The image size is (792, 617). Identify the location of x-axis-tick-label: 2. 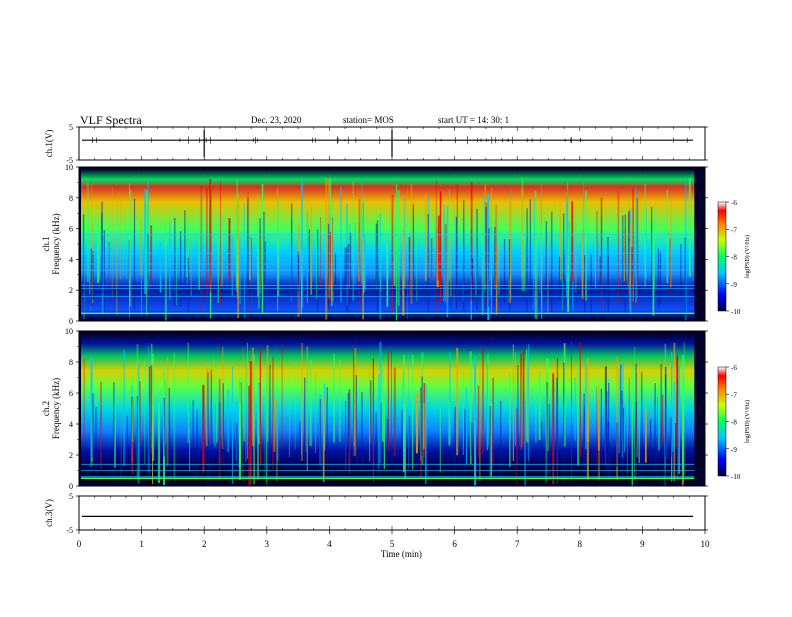
(204, 544).